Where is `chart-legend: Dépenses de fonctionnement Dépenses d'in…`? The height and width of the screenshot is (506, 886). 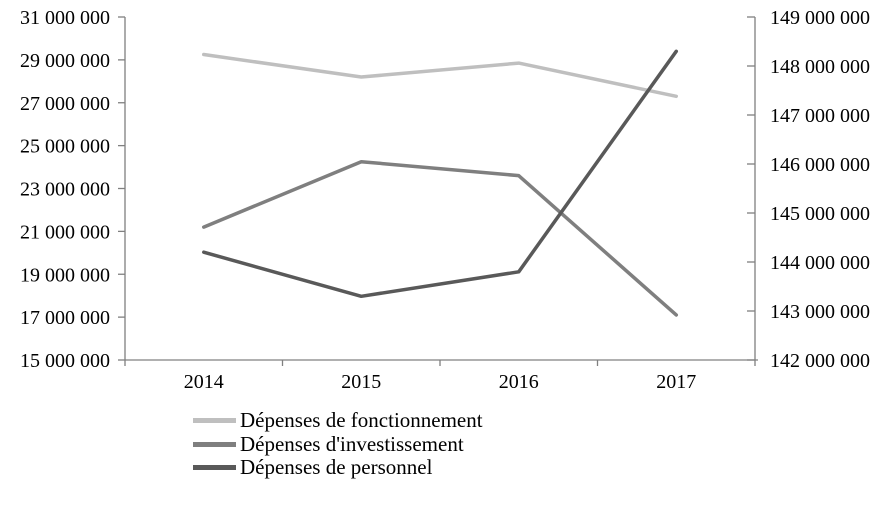 chart-legend: Dépenses de fonctionnement Dépenses d'in… is located at coordinates (338, 444).